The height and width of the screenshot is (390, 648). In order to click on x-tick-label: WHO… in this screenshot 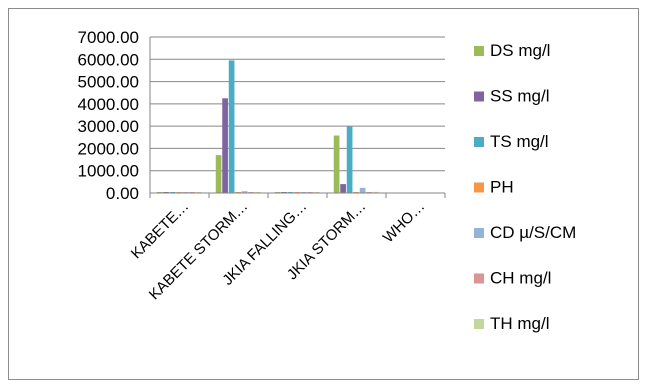, I will do `click(404, 222)`.